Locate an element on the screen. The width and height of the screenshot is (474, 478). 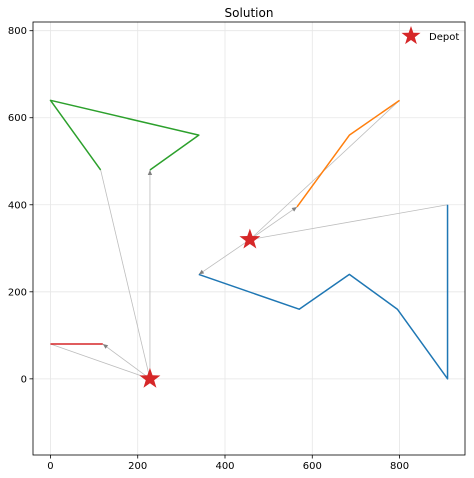
chart-title: Solution is located at coordinates (249, 13).